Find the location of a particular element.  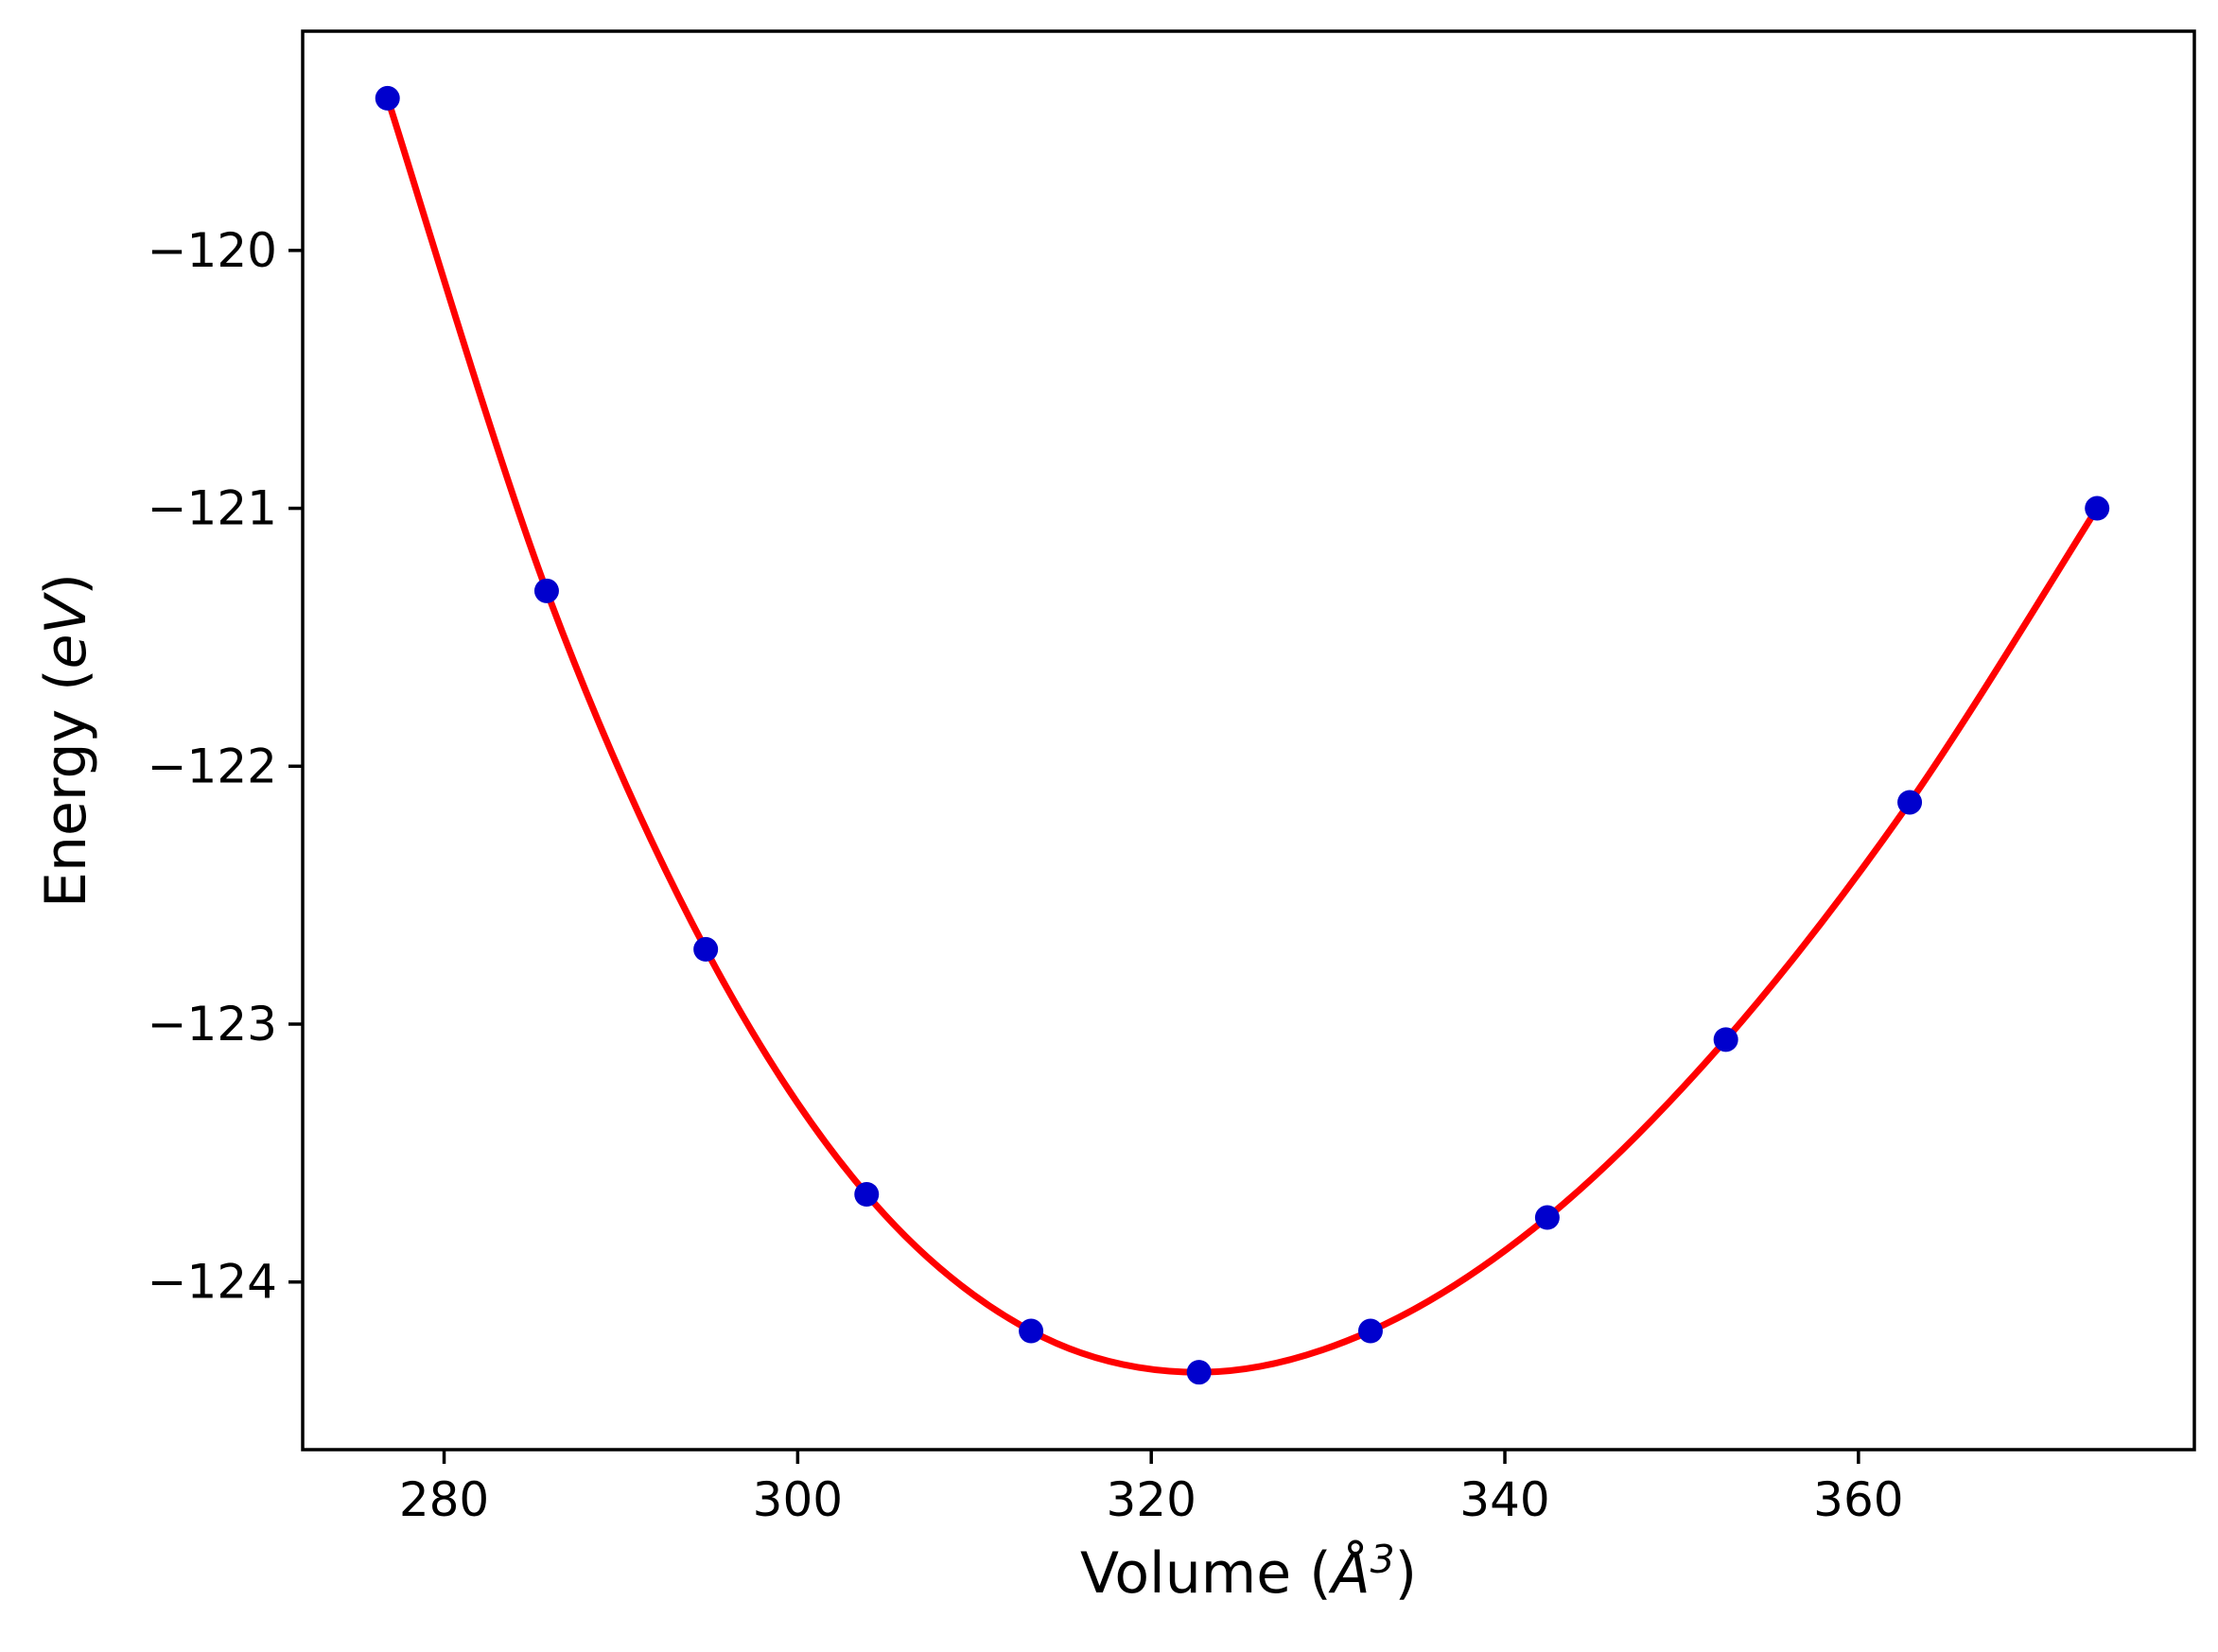

x-axis-label-prefix: Volume ( is located at coordinates (1205, 1574).